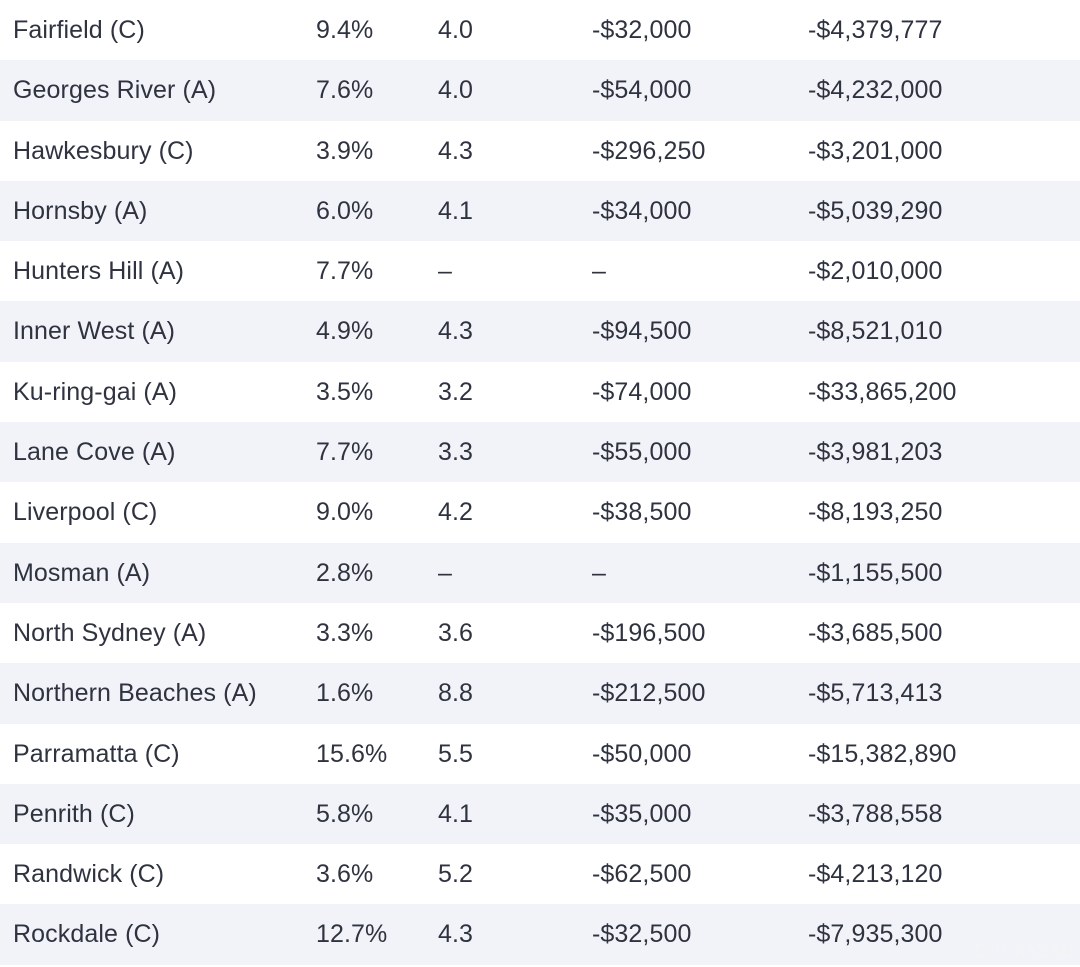  What do you see at coordinates (540, 271) in the screenshot?
I see `table-row: Hunters Hill (A) 7.7% – – -$2,010,000` at bounding box center [540, 271].